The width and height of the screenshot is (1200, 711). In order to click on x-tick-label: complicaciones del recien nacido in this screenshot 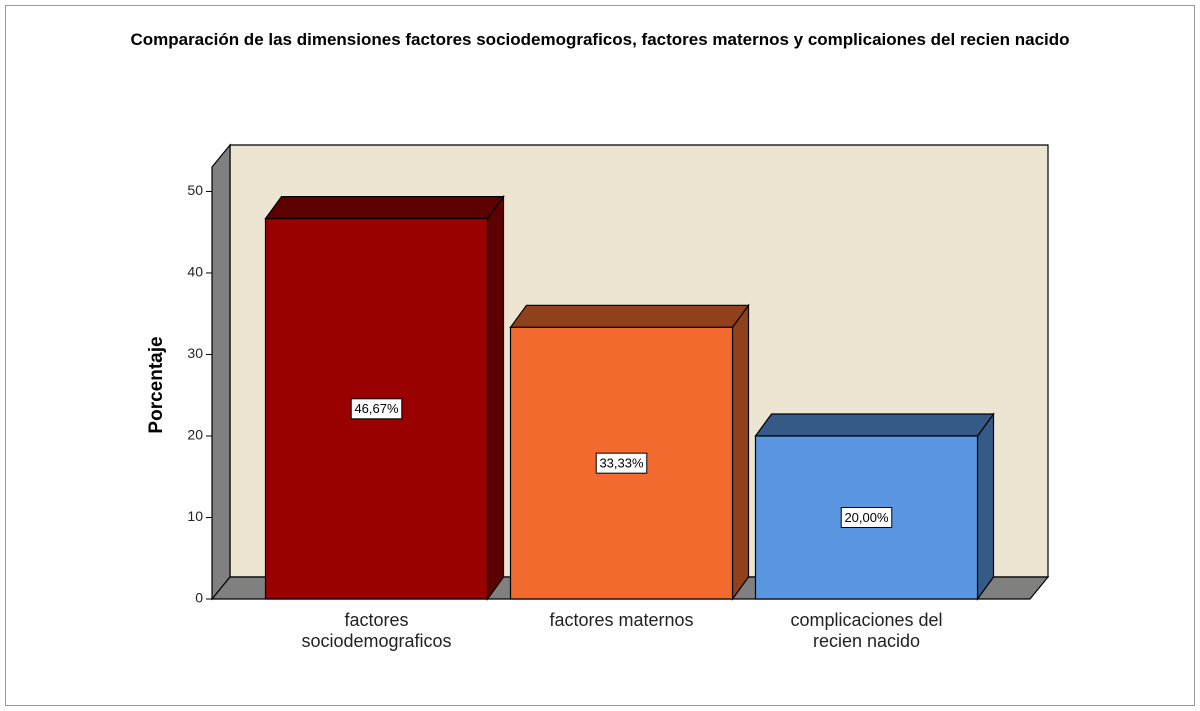, I will do `click(866, 630)`.